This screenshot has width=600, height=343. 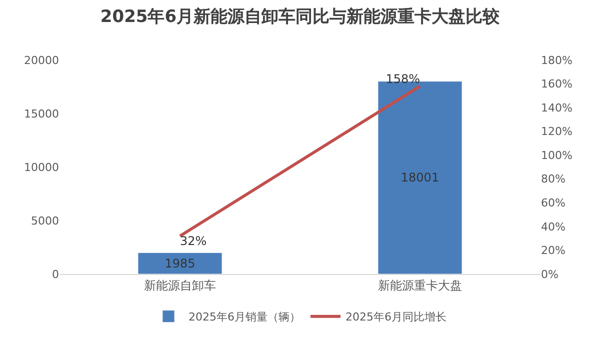 I want to click on data-label: 18001, so click(x=420, y=177).